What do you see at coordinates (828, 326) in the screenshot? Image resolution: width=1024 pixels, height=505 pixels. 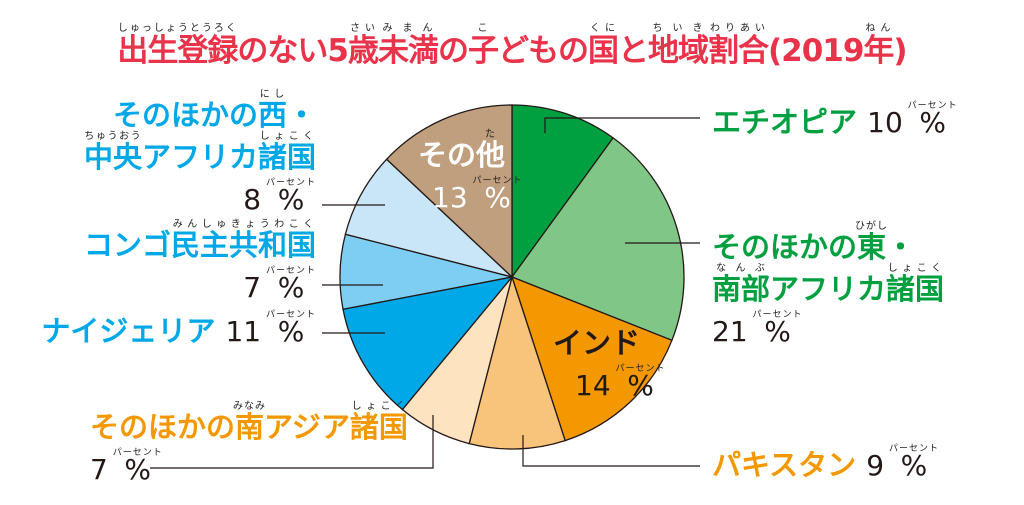 I see `label-percent-line: 21 %パーセント` at bounding box center [828, 326].